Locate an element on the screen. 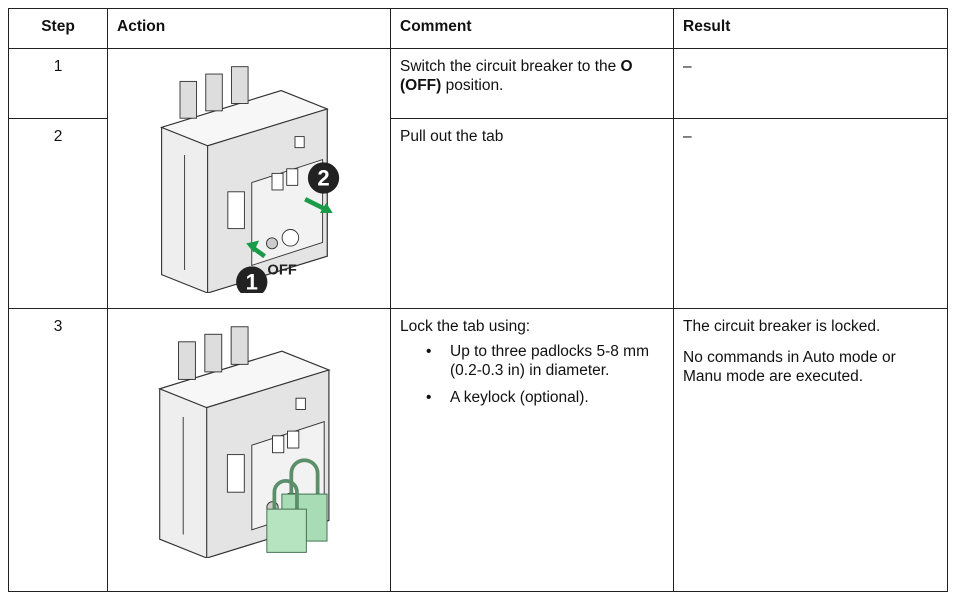  text: The circuit breaker is locked. is located at coordinates (782, 326).